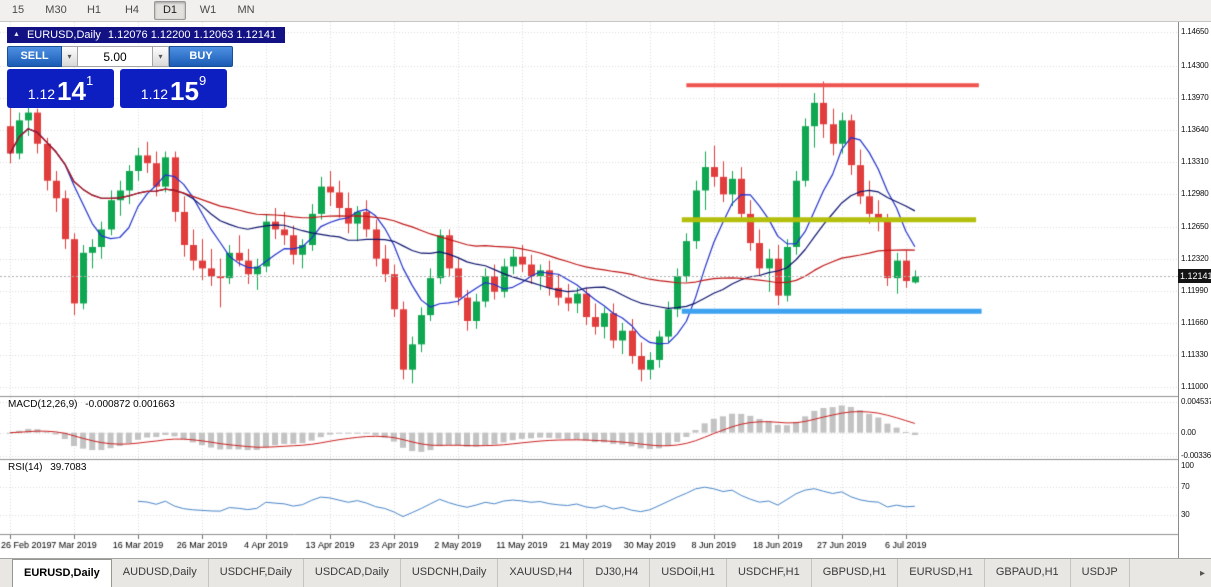 This screenshot has width=1211, height=587. Describe the element at coordinates (1195, 162) in the screenshot. I see `price-axis-label: 1.13310` at that location.